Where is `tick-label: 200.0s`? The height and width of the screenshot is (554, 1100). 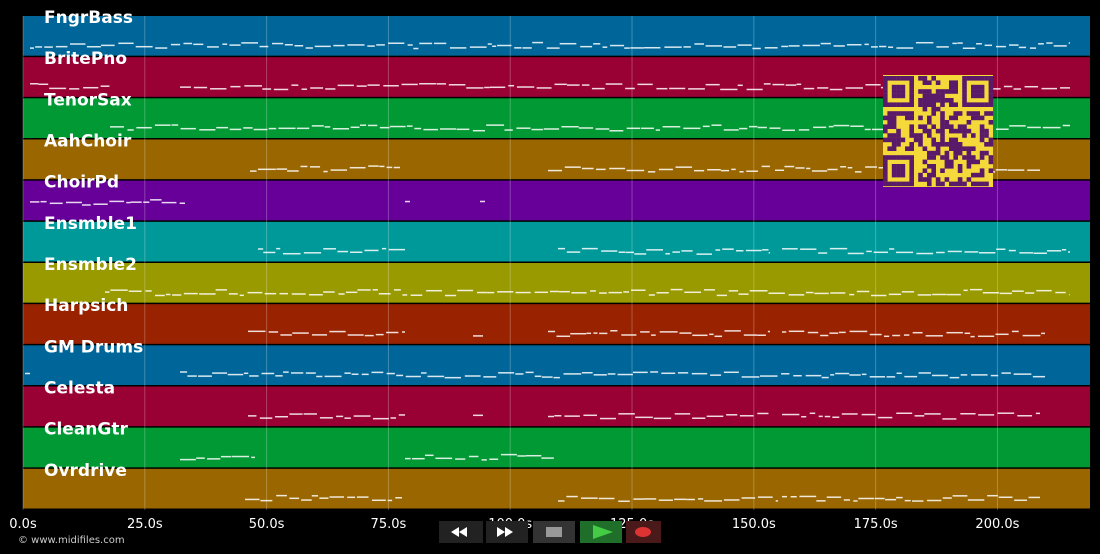 tick-label: 200.0s is located at coordinates (997, 524).